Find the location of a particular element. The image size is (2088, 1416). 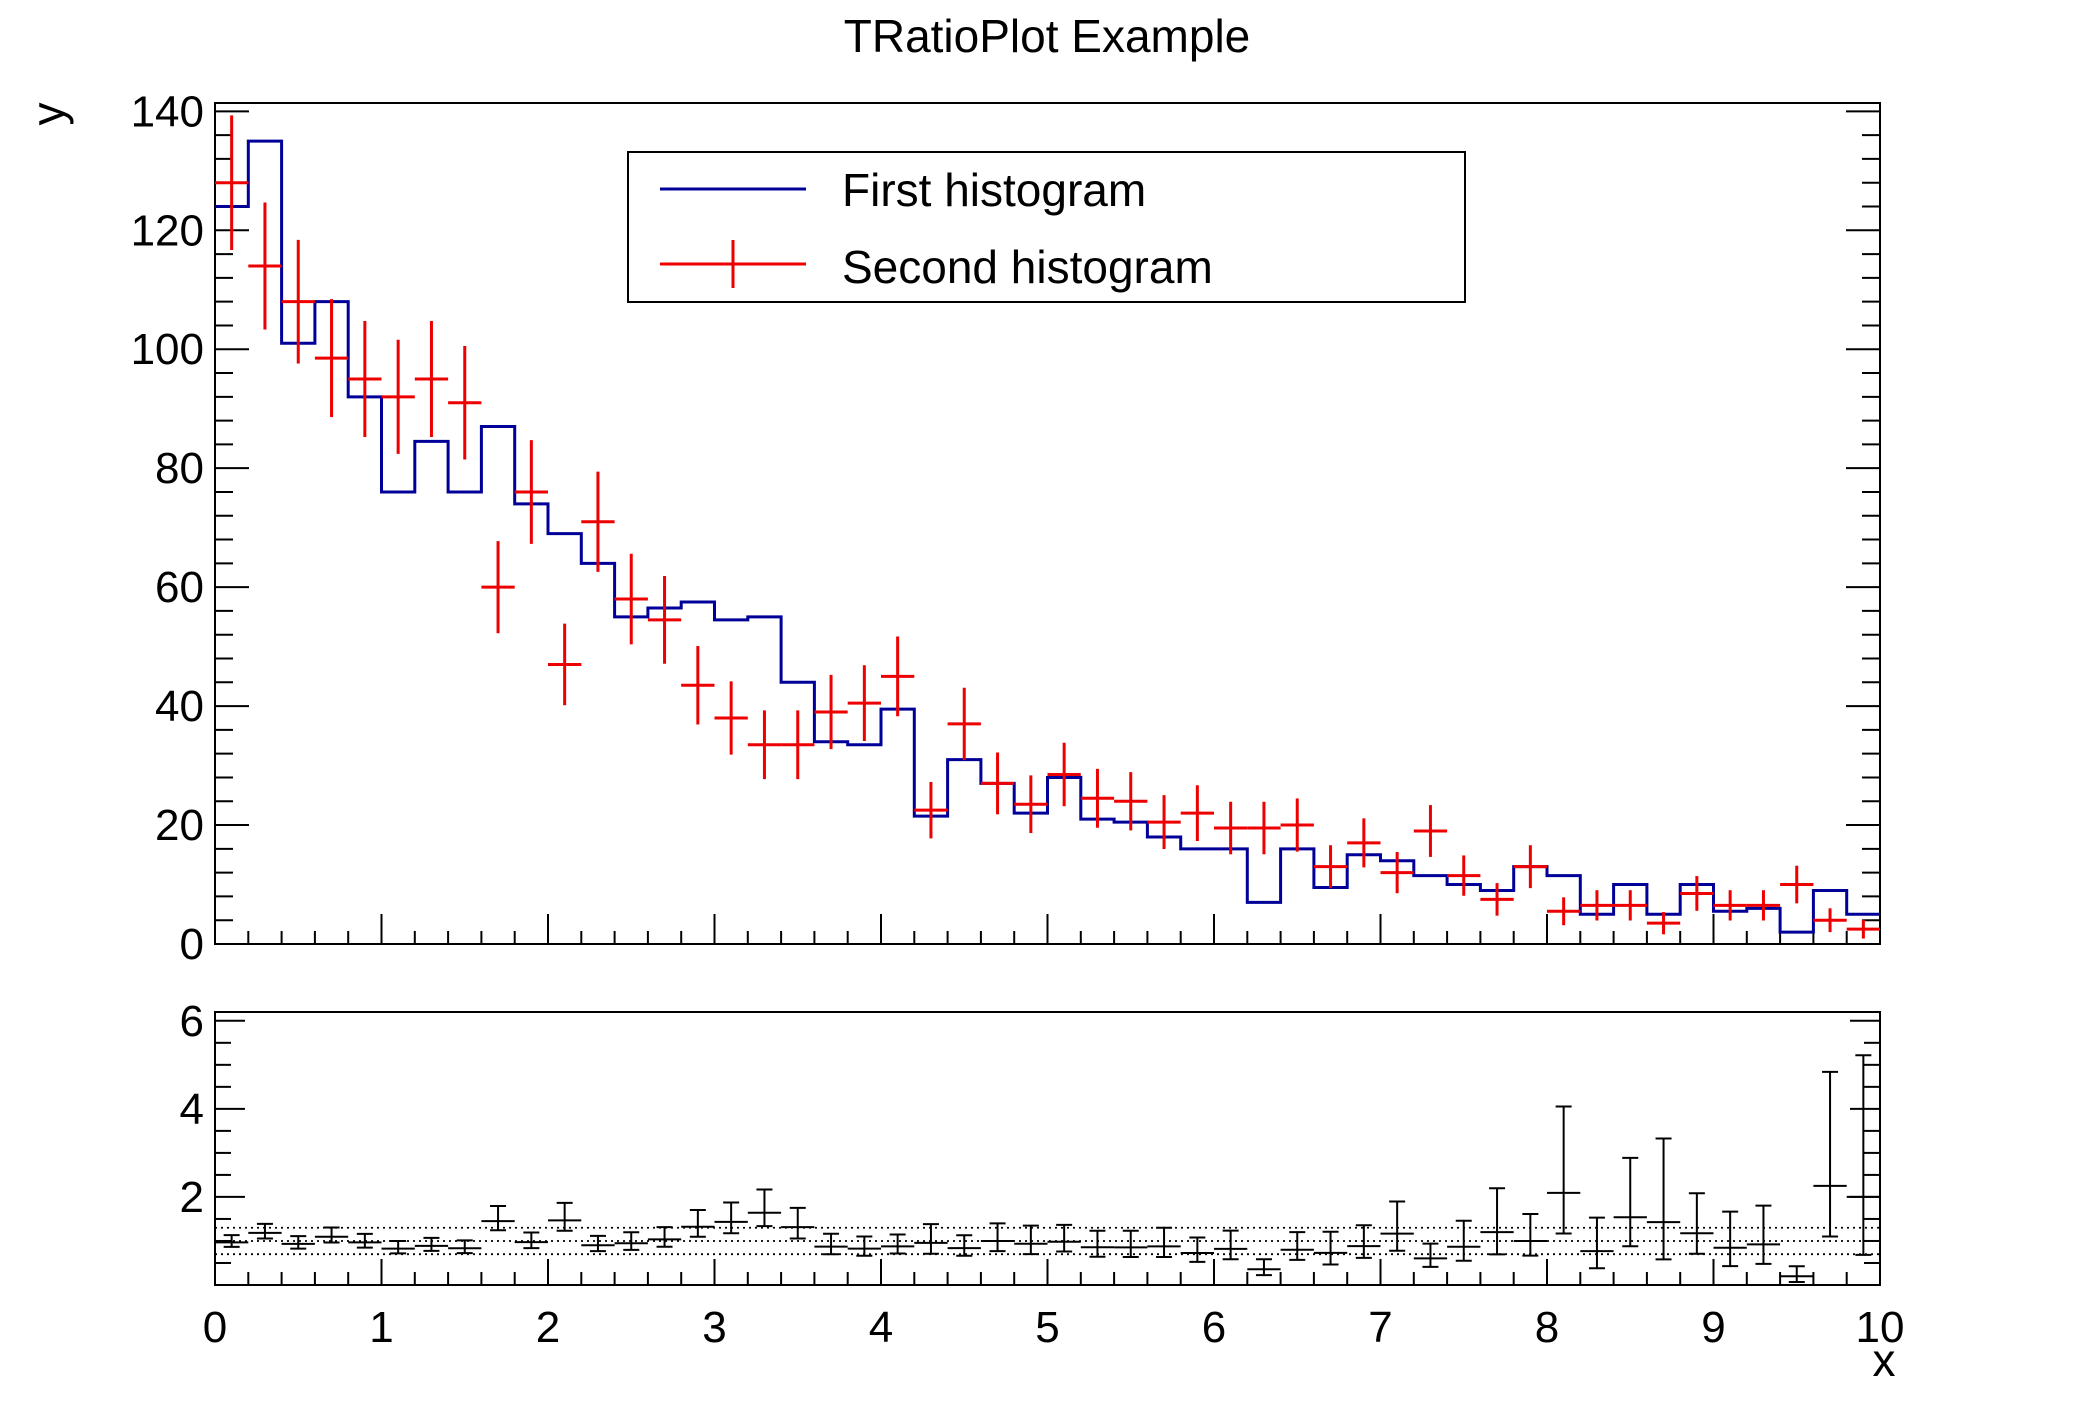

y-tick-label: 120 is located at coordinates (167, 230).